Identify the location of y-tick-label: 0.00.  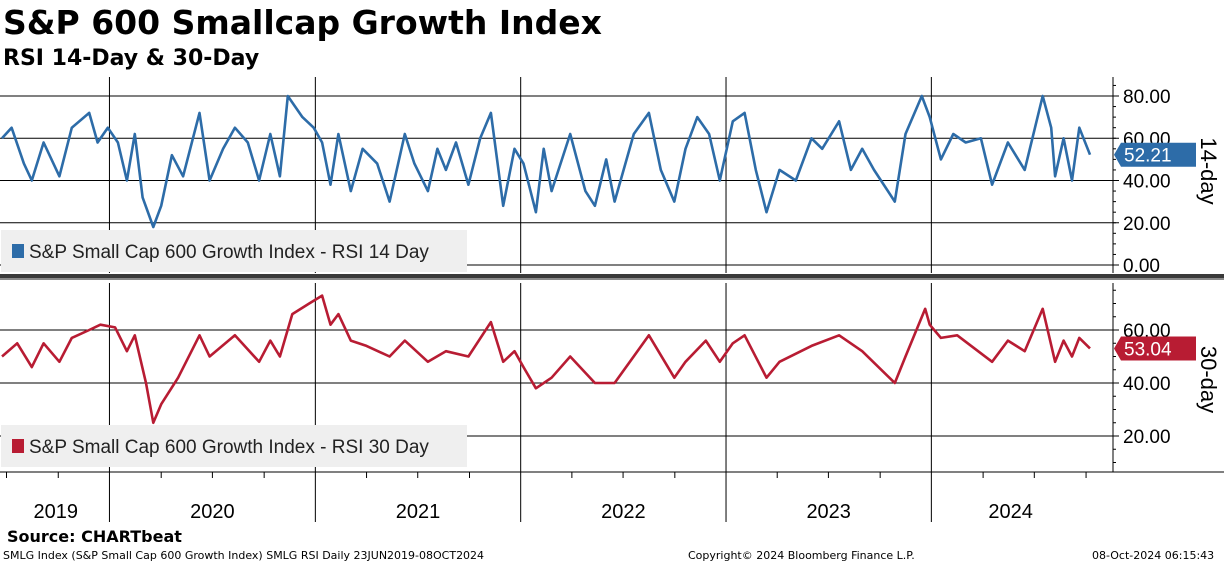
(1141, 266).